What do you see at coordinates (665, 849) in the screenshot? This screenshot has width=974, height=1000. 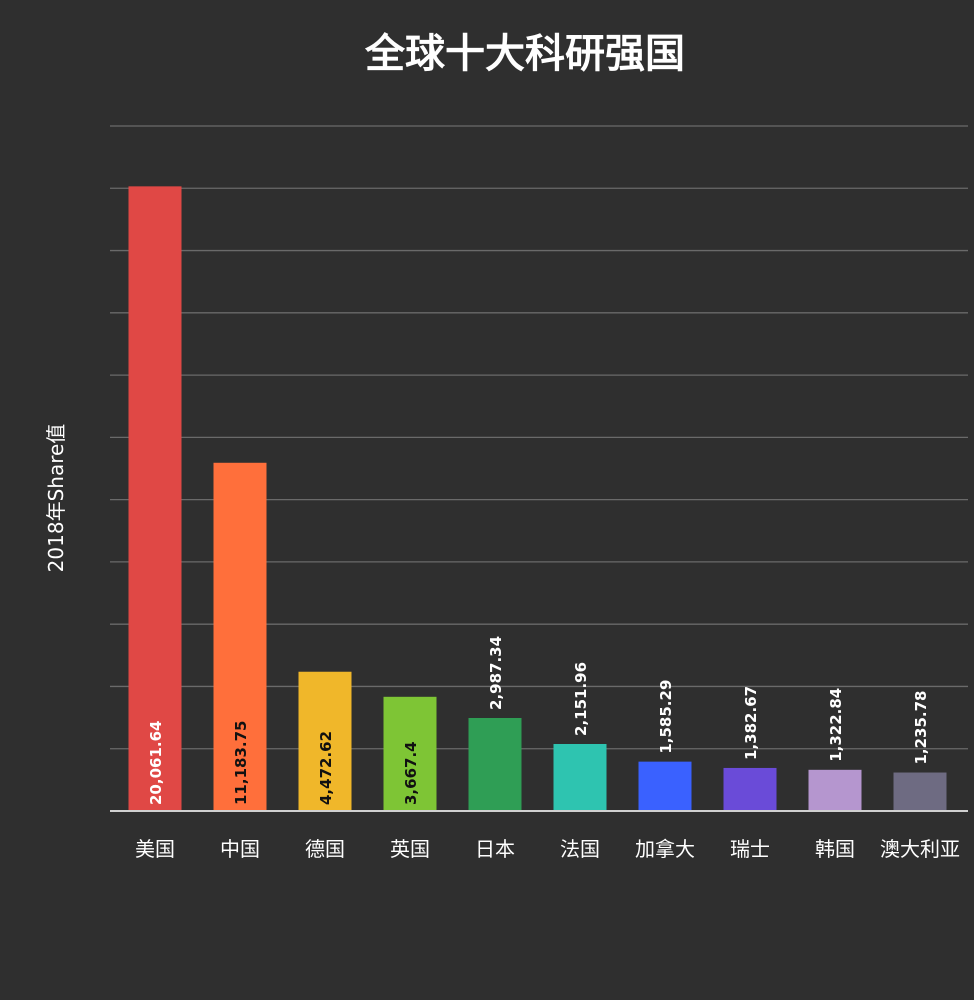 I see `x-tick-label: 加拿大` at bounding box center [665, 849].